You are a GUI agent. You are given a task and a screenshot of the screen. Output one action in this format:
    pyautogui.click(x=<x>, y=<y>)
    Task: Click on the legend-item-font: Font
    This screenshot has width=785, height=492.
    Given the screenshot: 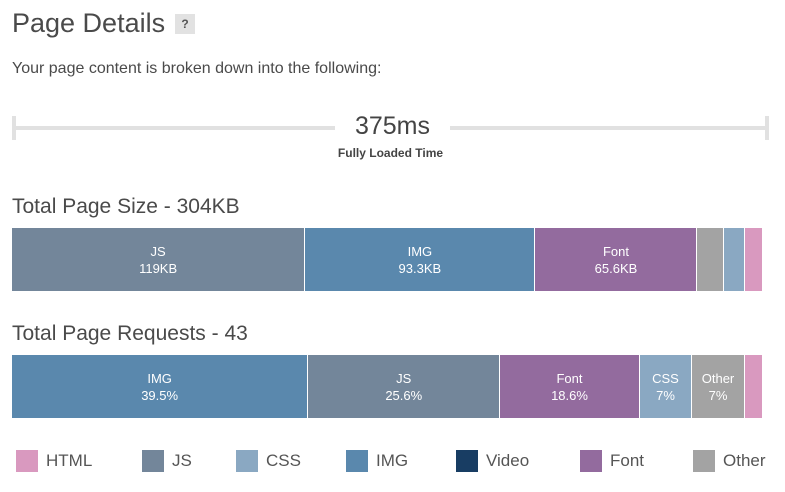 What is the action you would take?
    pyautogui.click(x=612, y=461)
    